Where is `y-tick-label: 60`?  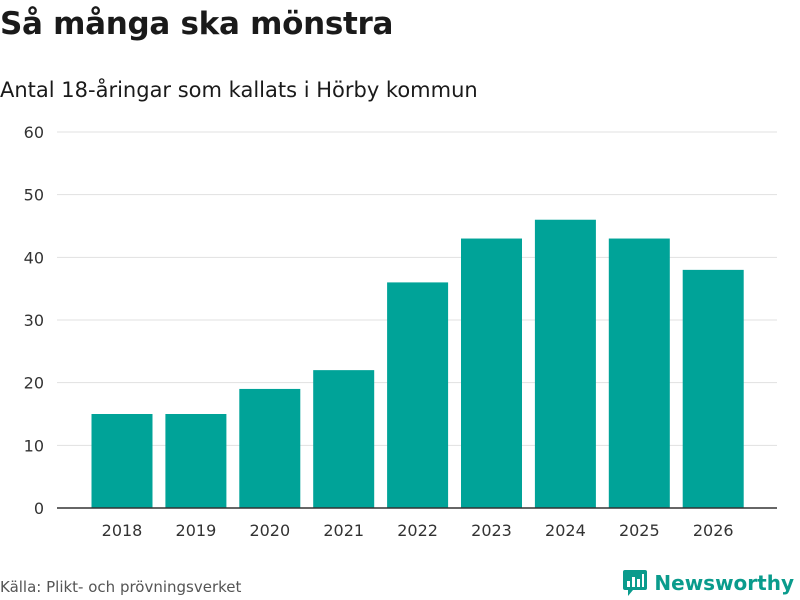
y-tick-label: 60 is located at coordinates (34, 132).